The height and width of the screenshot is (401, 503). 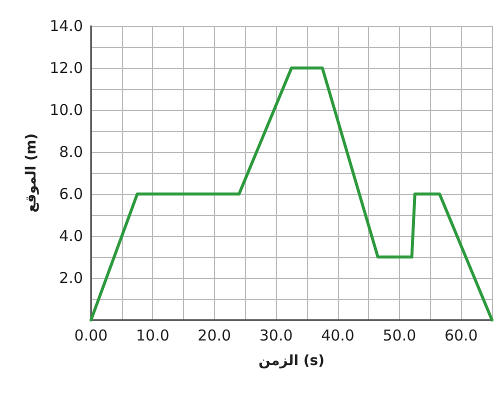 What do you see at coordinates (71, 236) in the screenshot?
I see `y-tick-label: 4.0` at bounding box center [71, 236].